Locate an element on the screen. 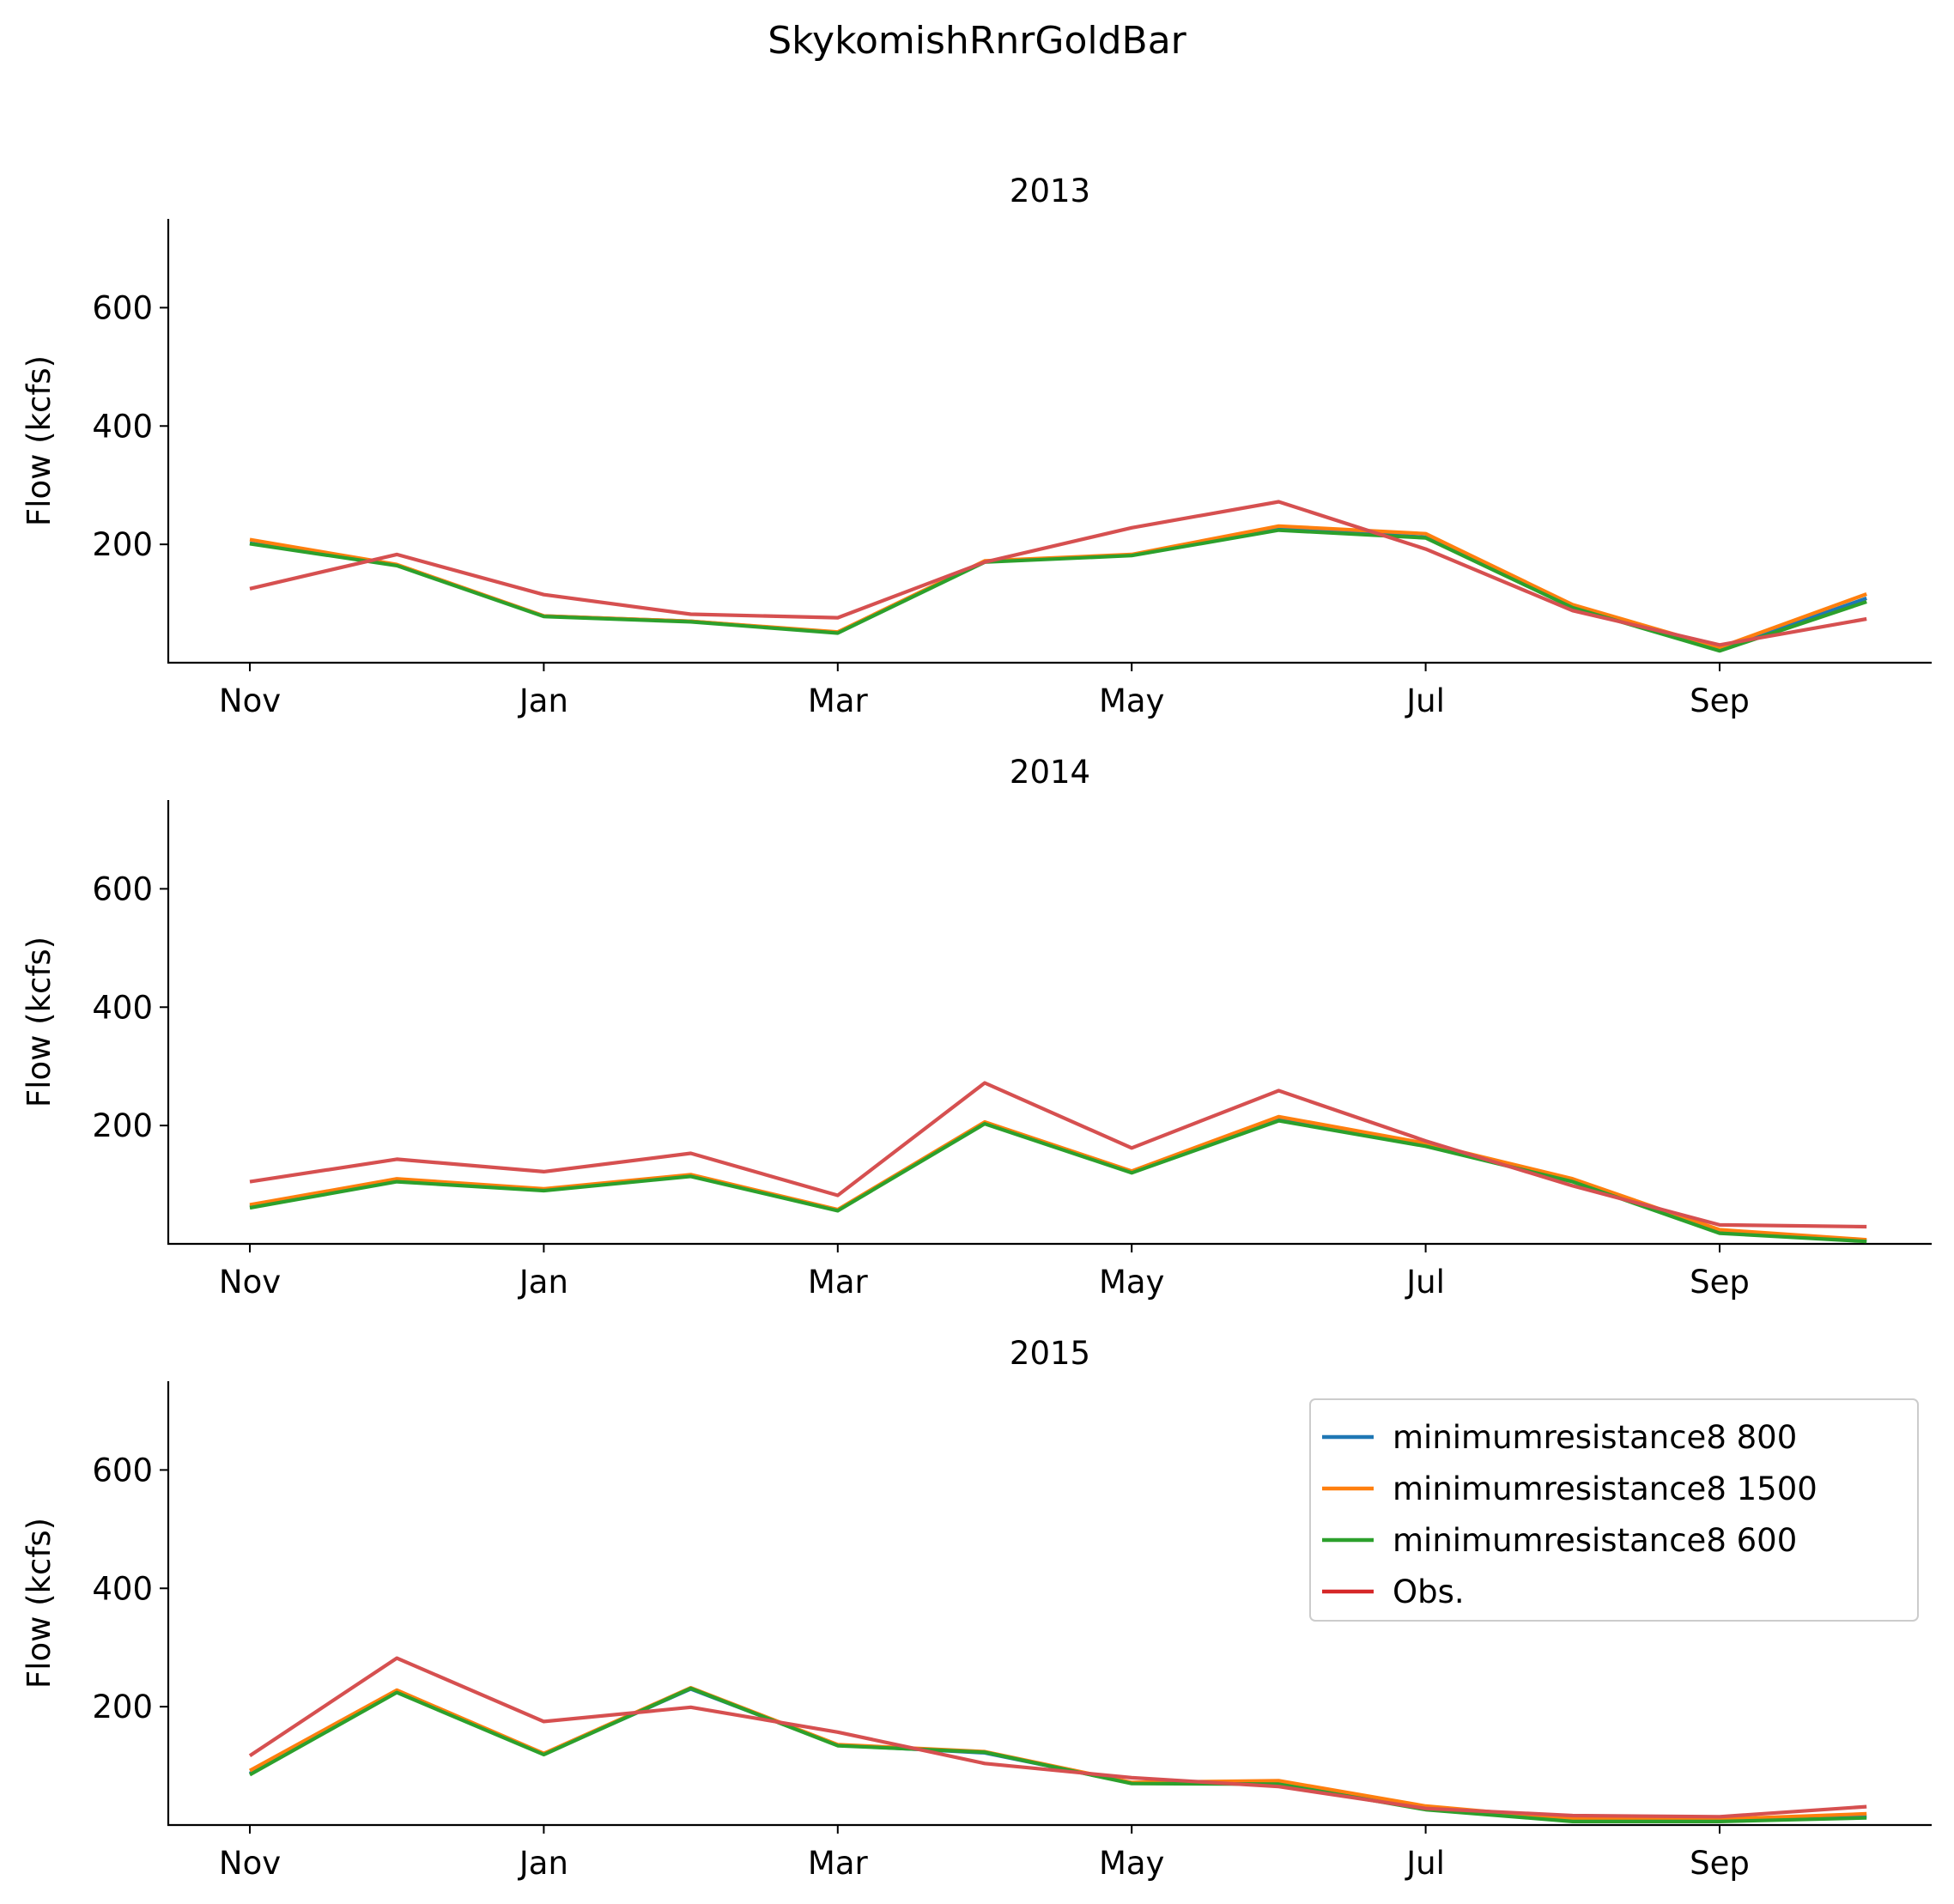 This screenshot has height=1904, width=1954. legend-label: minimumresistance8 600 is located at coordinates (1595, 1541).